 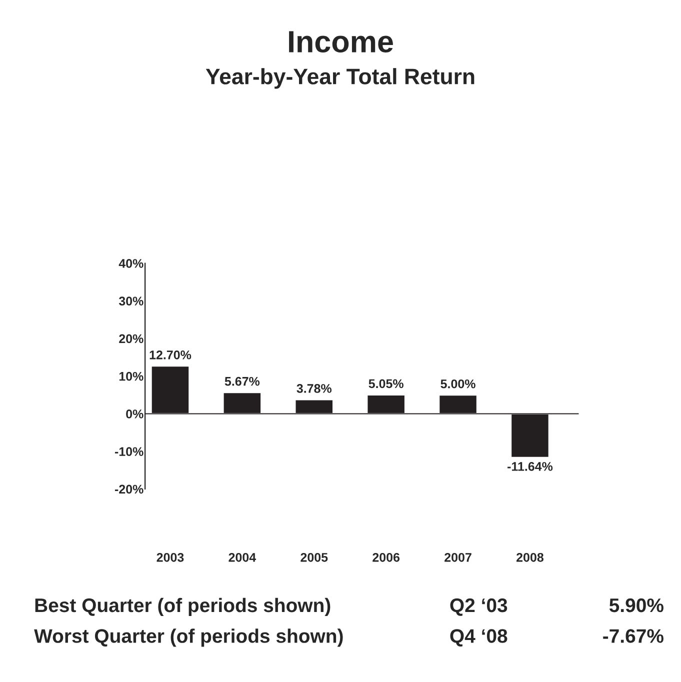 What do you see at coordinates (131, 301) in the screenshot?
I see `y-tick-label: 30%` at bounding box center [131, 301].